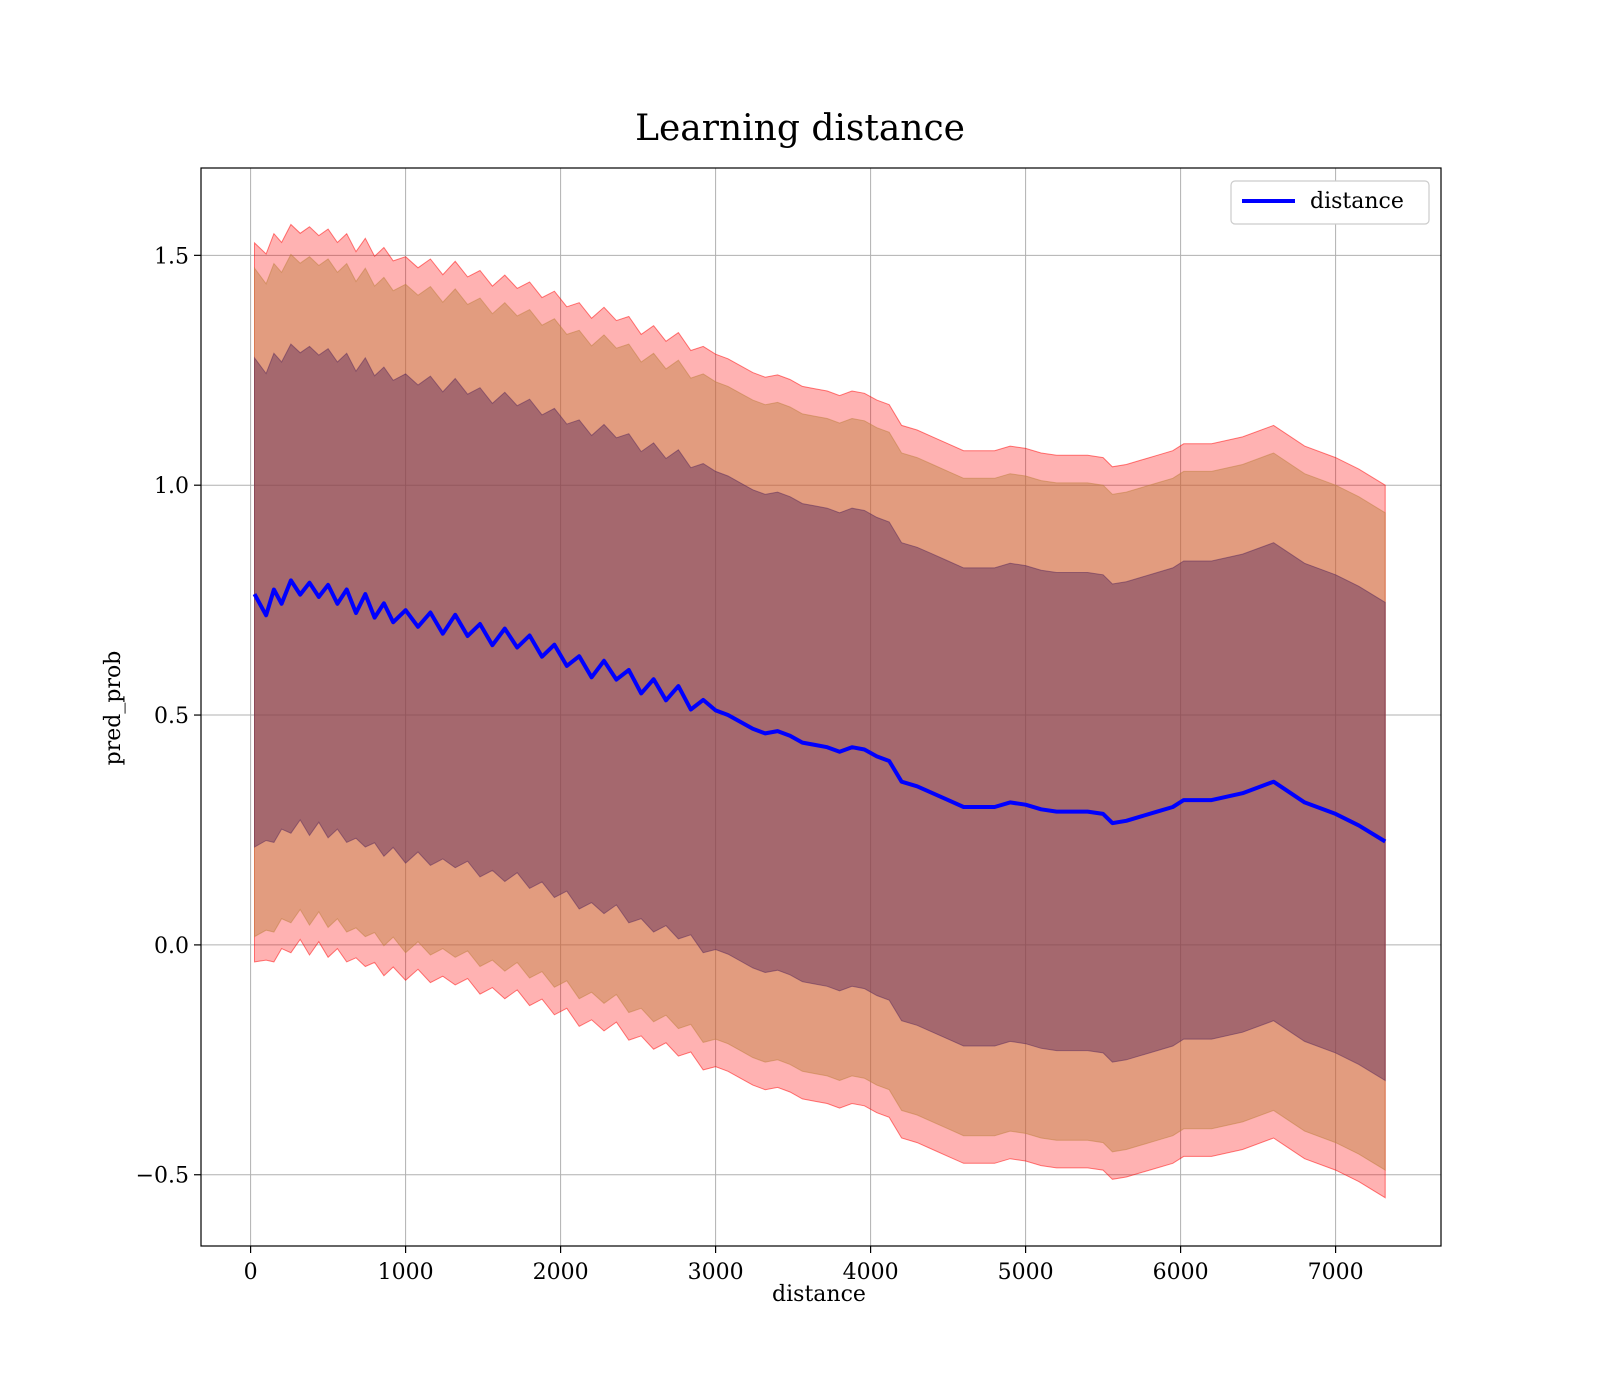 The image size is (1600, 1400). What do you see at coordinates (171, 716) in the screenshot?
I see `y-tick-label: 0.5` at bounding box center [171, 716].